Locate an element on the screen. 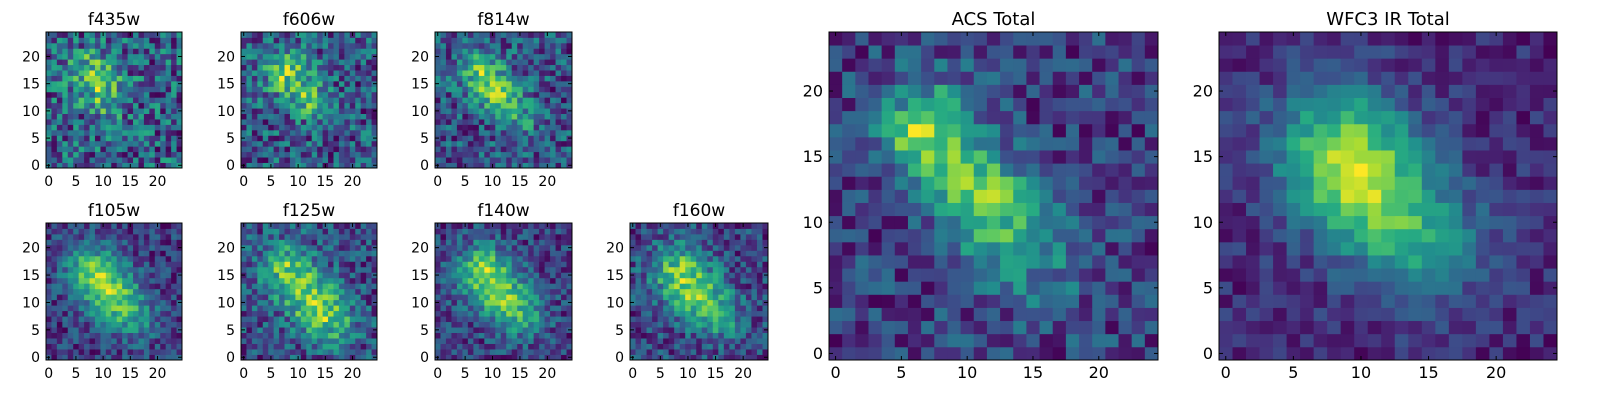 The image size is (1600, 400). x-tick-label: 10 is located at coordinates (103, 182).